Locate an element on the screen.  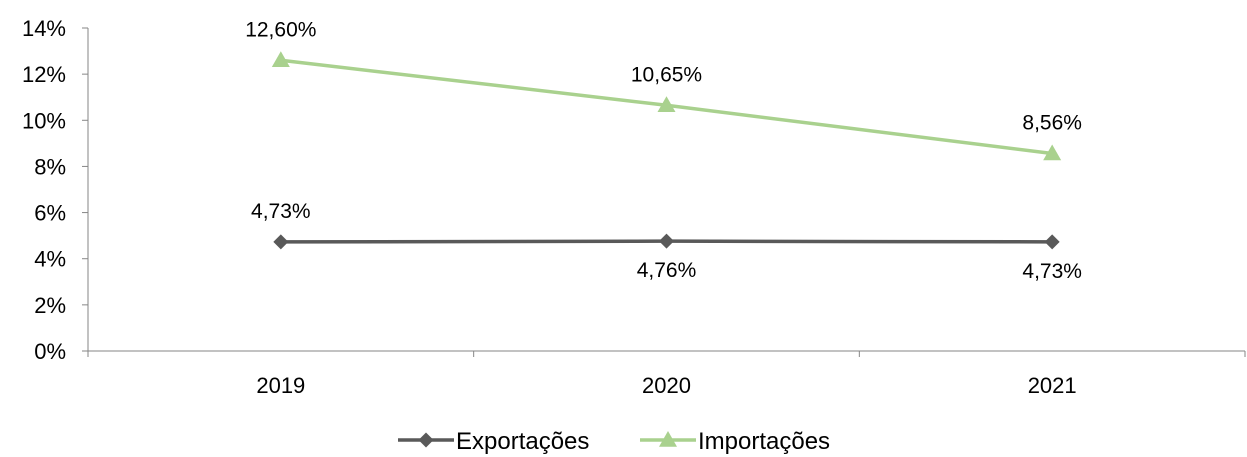
y-tick-label: 4% is located at coordinates (50, 259).